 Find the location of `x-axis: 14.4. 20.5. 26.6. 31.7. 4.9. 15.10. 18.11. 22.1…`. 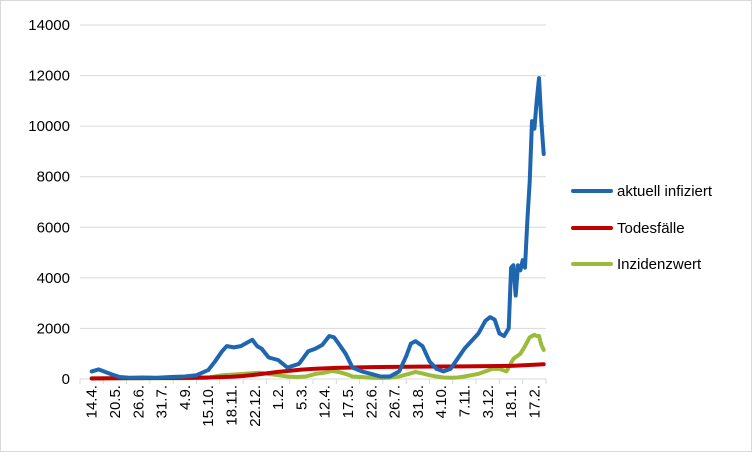

x-axis: 14.4. 20.5. 26.6. 31.7. 4.9. 15.10. 18.11. 22.1… is located at coordinates (313, 402).